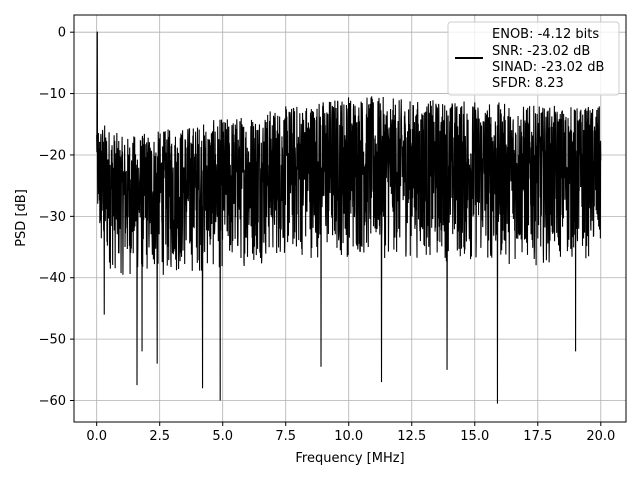 The width and height of the screenshot is (640, 480). What do you see at coordinates (528, 83) in the screenshot?
I see `legend-entry-sfdr: SFDR: 8.23` at bounding box center [528, 83].